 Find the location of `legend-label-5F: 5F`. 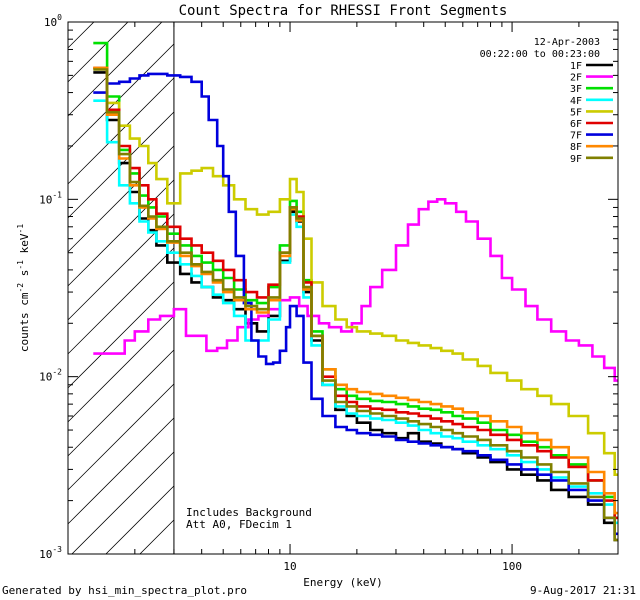

legend-label-5F: 5F is located at coordinates (576, 112).